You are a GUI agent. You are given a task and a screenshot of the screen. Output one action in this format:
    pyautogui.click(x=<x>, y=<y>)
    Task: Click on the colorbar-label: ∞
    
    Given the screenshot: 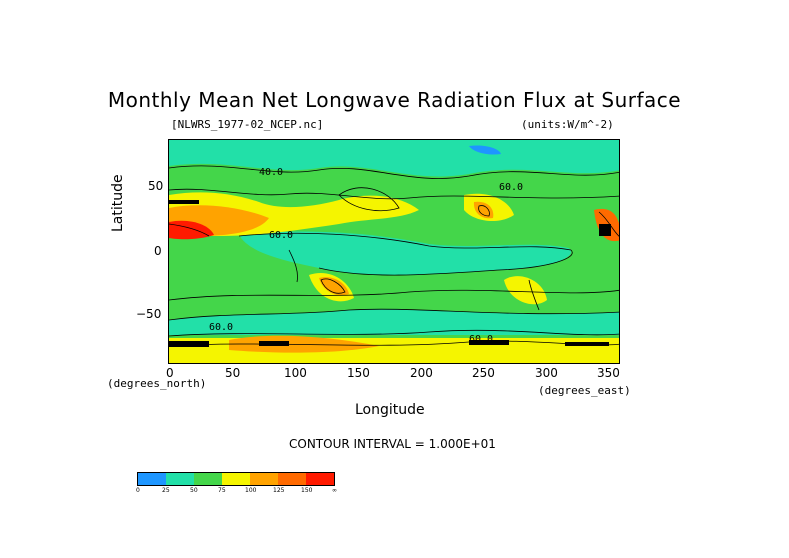 What is the action you would take?
    pyautogui.click(x=334, y=490)
    